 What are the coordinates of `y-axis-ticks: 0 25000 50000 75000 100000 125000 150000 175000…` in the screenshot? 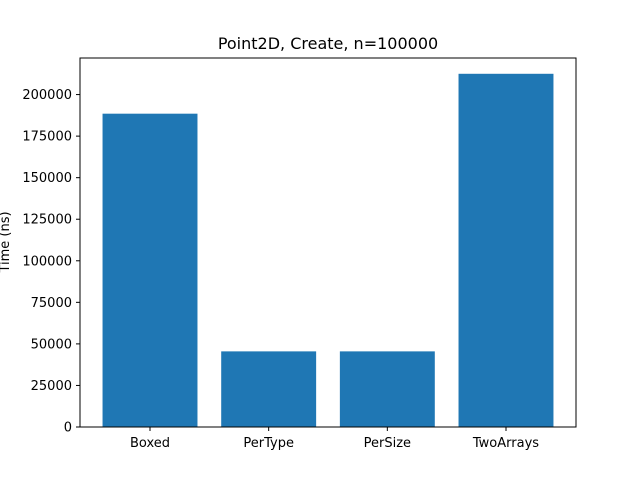 It's located at (51, 262).